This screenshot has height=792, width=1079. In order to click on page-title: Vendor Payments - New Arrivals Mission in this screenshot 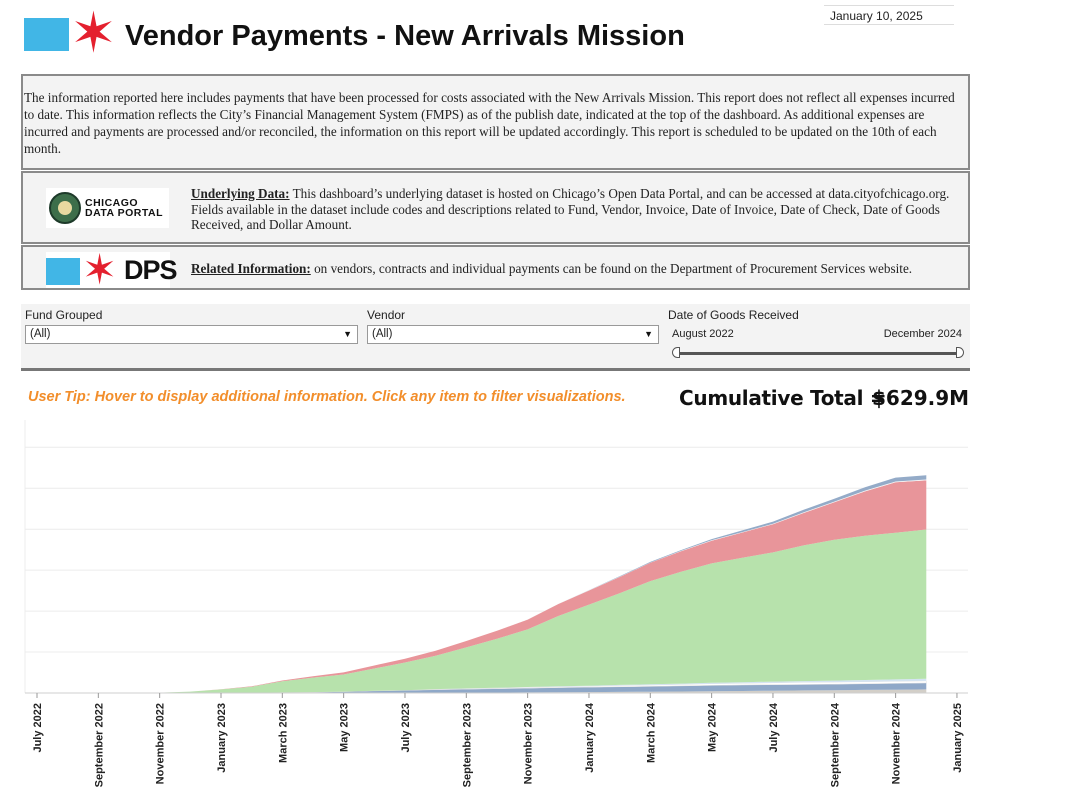, I will do `click(405, 36)`.